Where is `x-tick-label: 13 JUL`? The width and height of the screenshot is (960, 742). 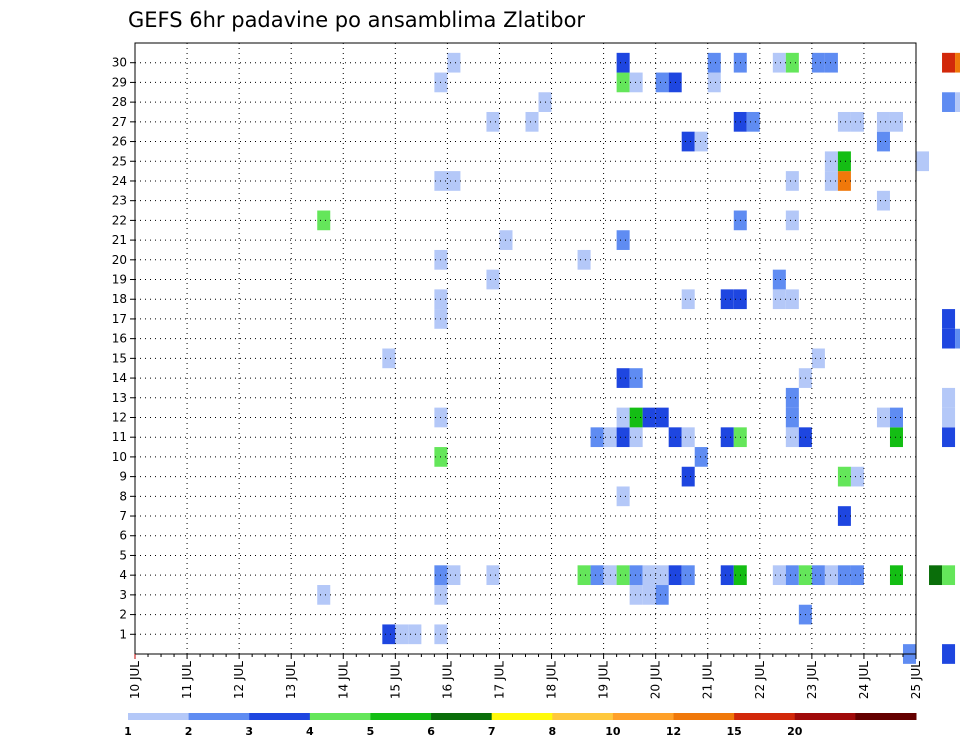
x-tick-label: 13 JUL is located at coordinates (291, 680).